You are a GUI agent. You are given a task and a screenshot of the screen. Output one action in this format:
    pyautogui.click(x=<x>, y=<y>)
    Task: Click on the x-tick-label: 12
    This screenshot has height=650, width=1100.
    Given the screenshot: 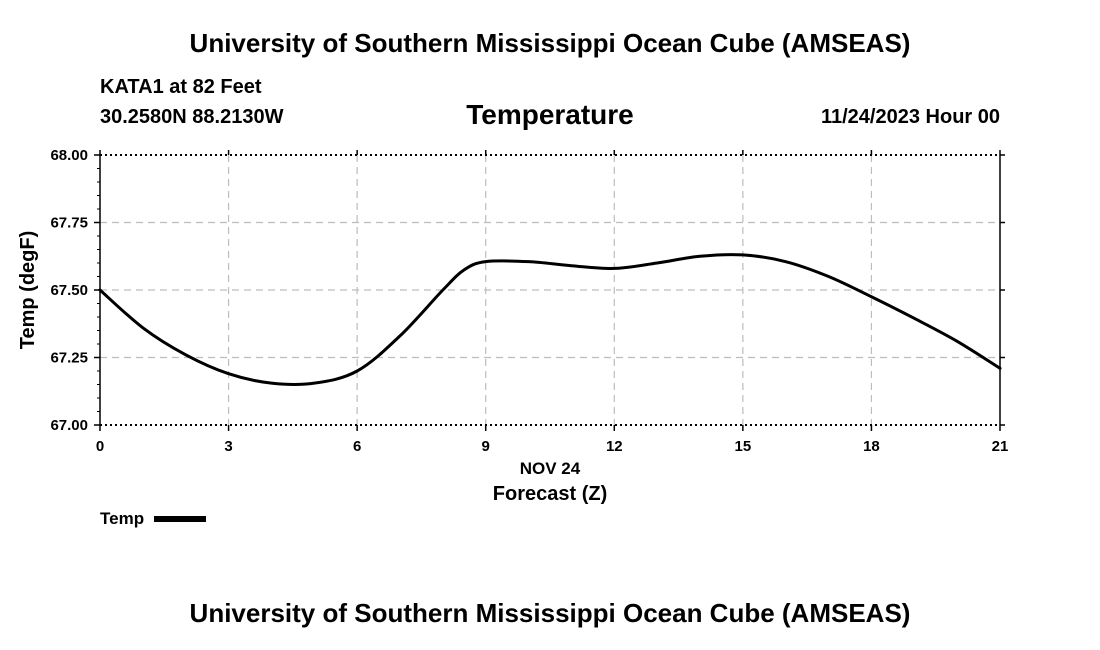 What is the action you would take?
    pyautogui.click(x=614, y=446)
    